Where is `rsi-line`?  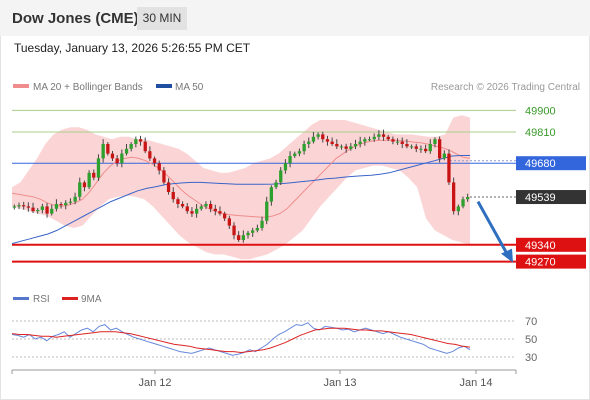
rsi-line is located at coordinates (241, 339).